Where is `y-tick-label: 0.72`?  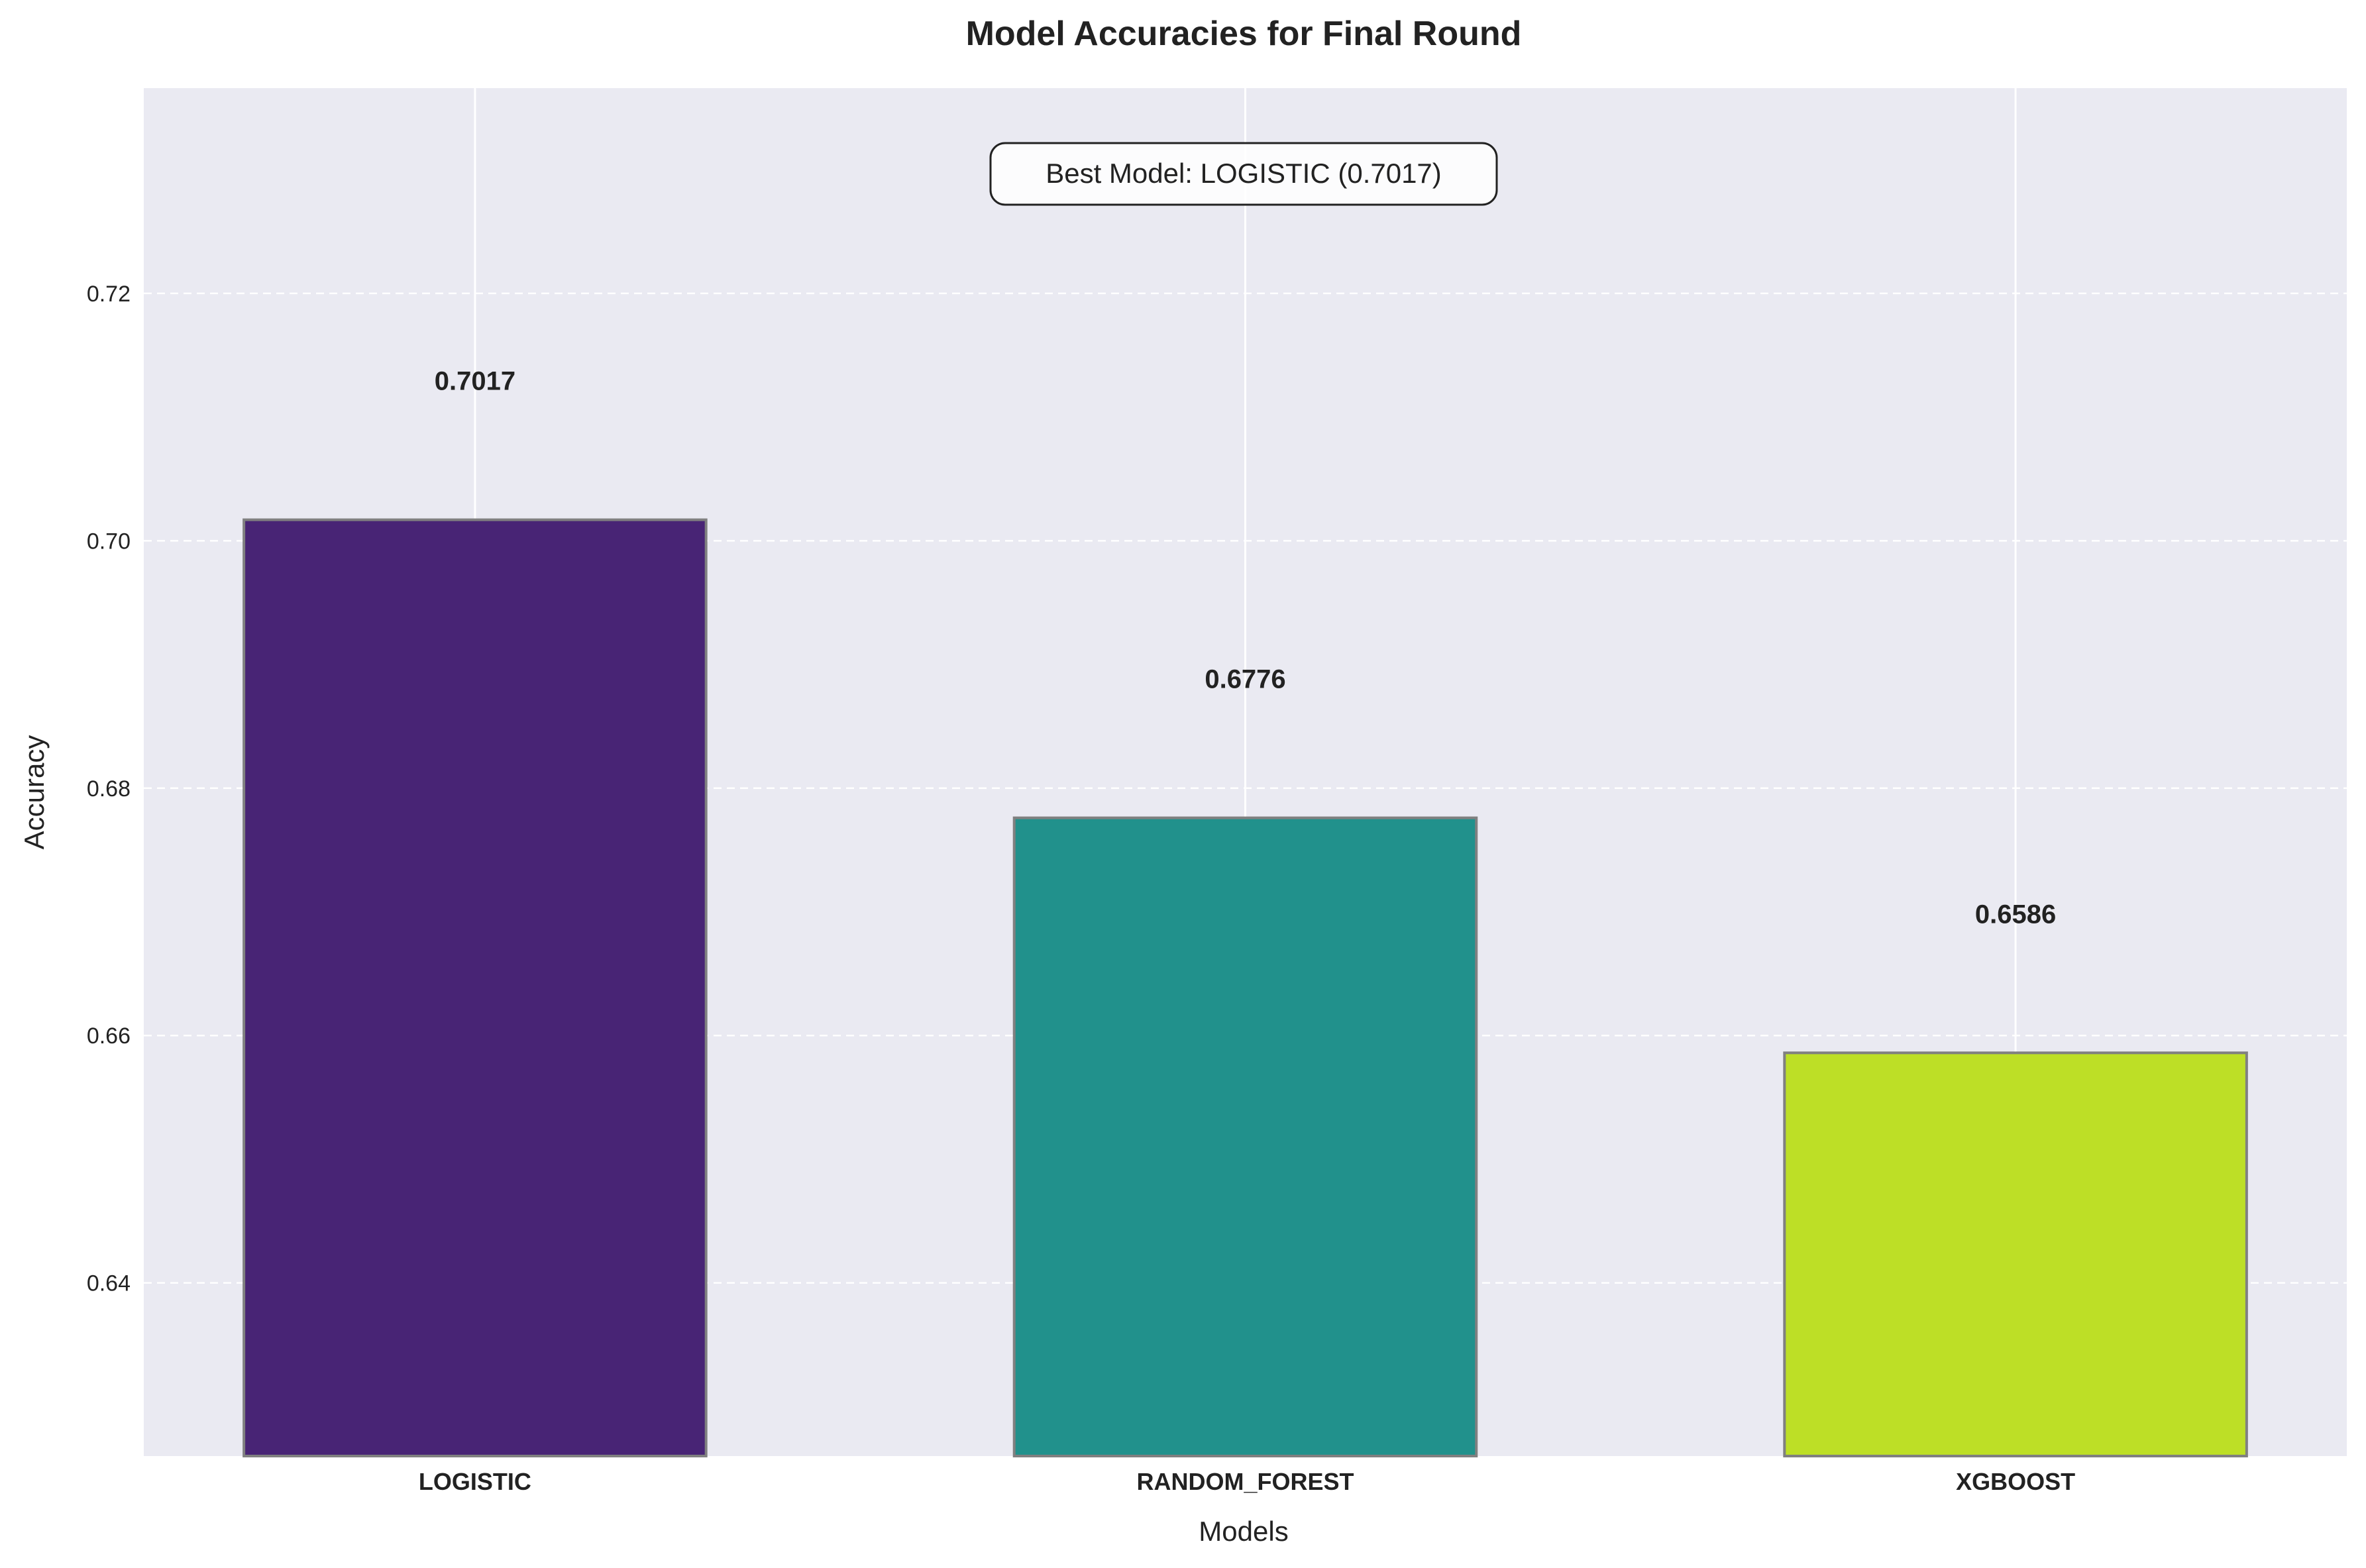
y-tick-label: 0.72 is located at coordinates (109, 294).